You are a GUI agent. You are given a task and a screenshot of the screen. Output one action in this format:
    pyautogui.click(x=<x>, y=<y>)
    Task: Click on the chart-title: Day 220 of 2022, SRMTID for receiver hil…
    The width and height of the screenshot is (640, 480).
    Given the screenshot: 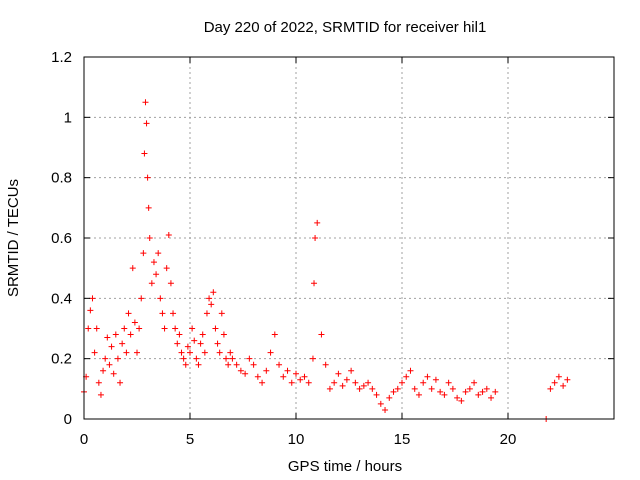 What is the action you would take?
    pyautogui.click(x=345, y=27)
    